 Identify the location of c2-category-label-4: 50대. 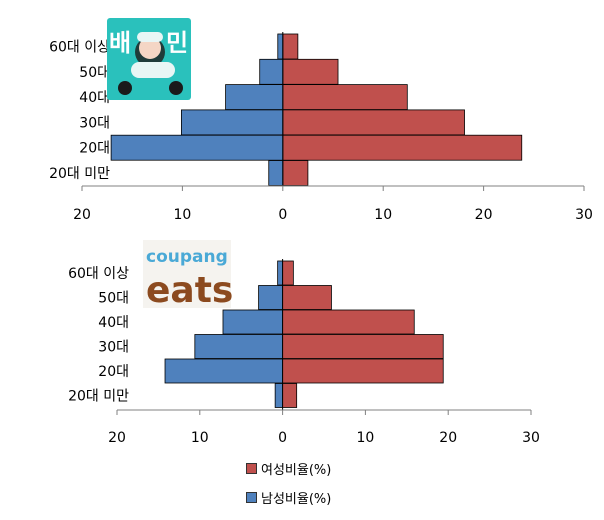
(113, 299).